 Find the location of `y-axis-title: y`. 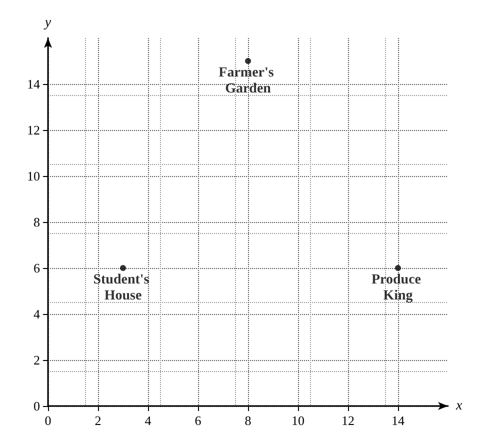

y-axis-title: y is located at coordinates (47, 23).